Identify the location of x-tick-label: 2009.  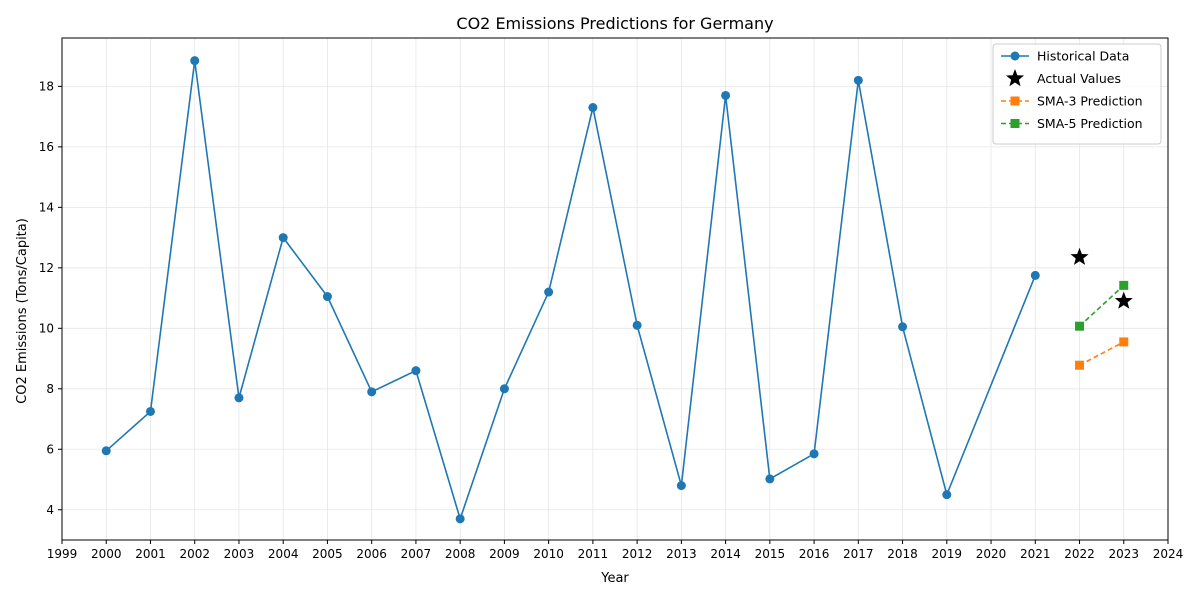
(504, 554).